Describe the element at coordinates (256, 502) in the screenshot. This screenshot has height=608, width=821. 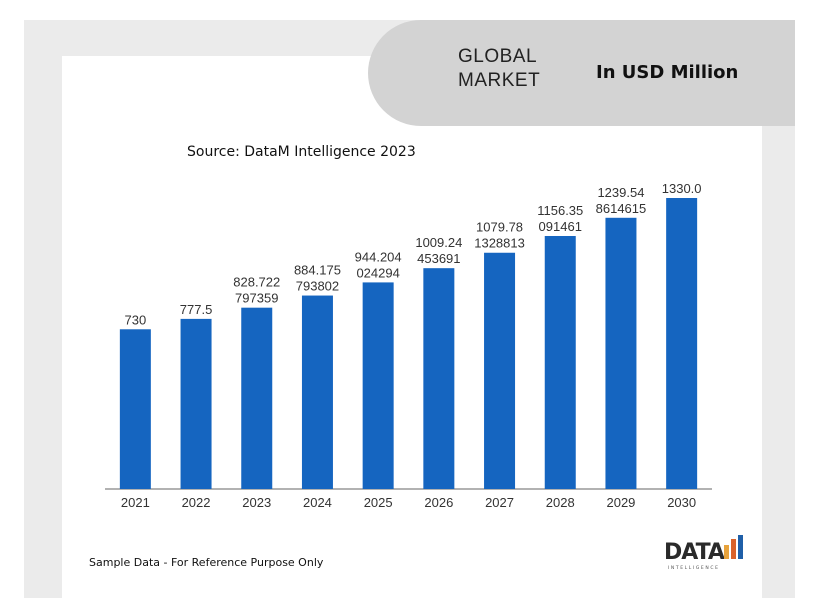
I see `x-tick-2023: 2023` at that location.